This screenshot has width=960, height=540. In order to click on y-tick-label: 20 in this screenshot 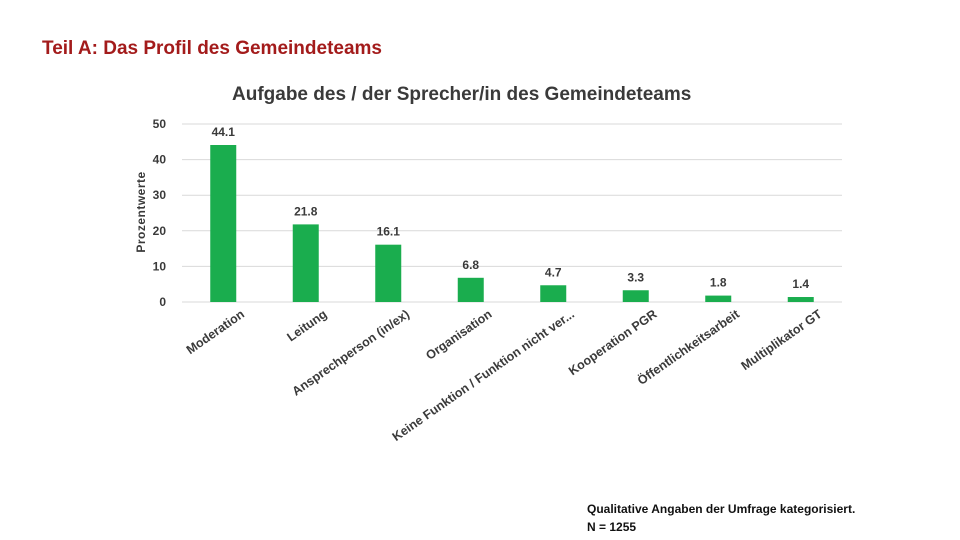, I will do `click(160, 231)`.